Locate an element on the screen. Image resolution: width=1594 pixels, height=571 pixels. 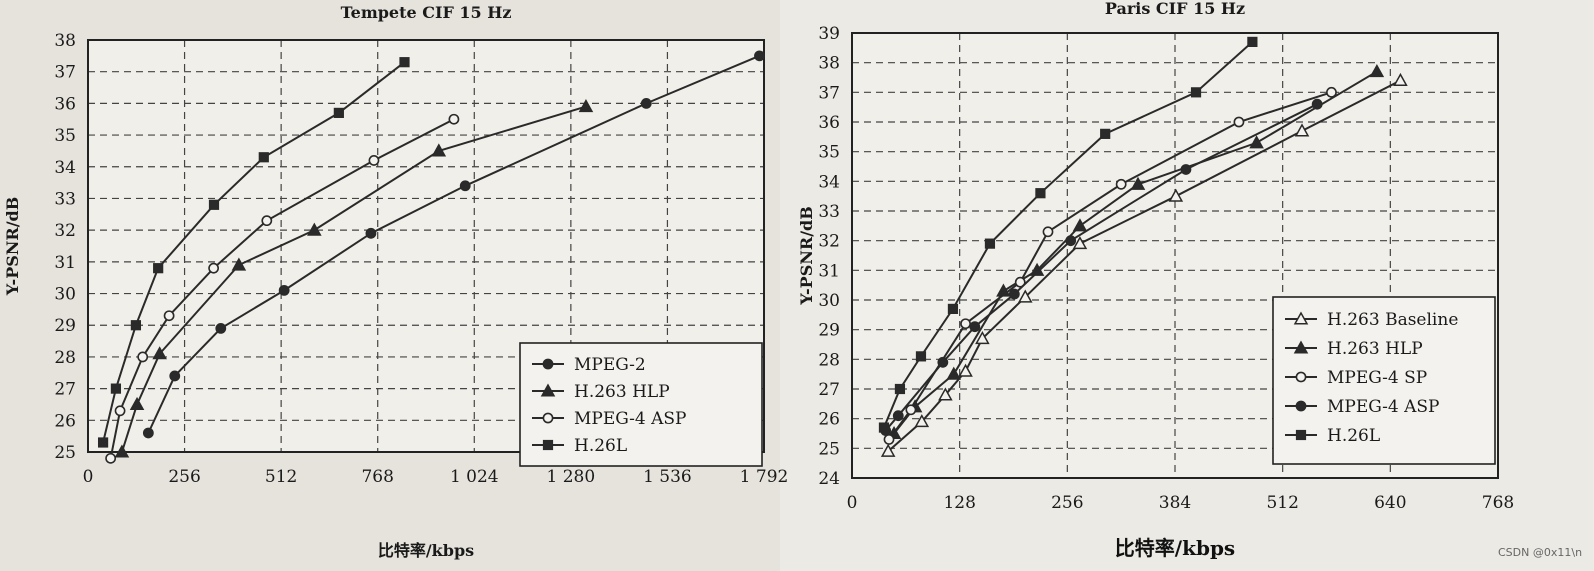
y-tick-label: 37 is located at coordinates (65, 73).